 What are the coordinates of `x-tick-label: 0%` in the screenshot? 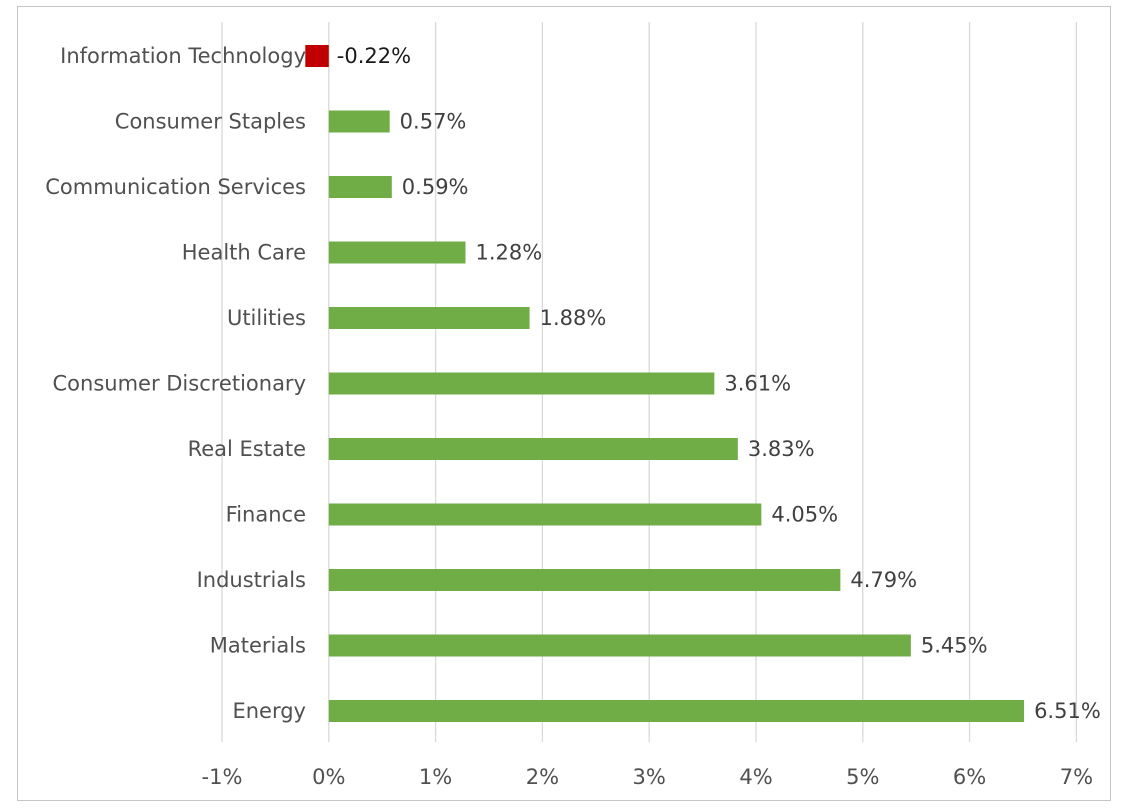 It's located at (328, 777).